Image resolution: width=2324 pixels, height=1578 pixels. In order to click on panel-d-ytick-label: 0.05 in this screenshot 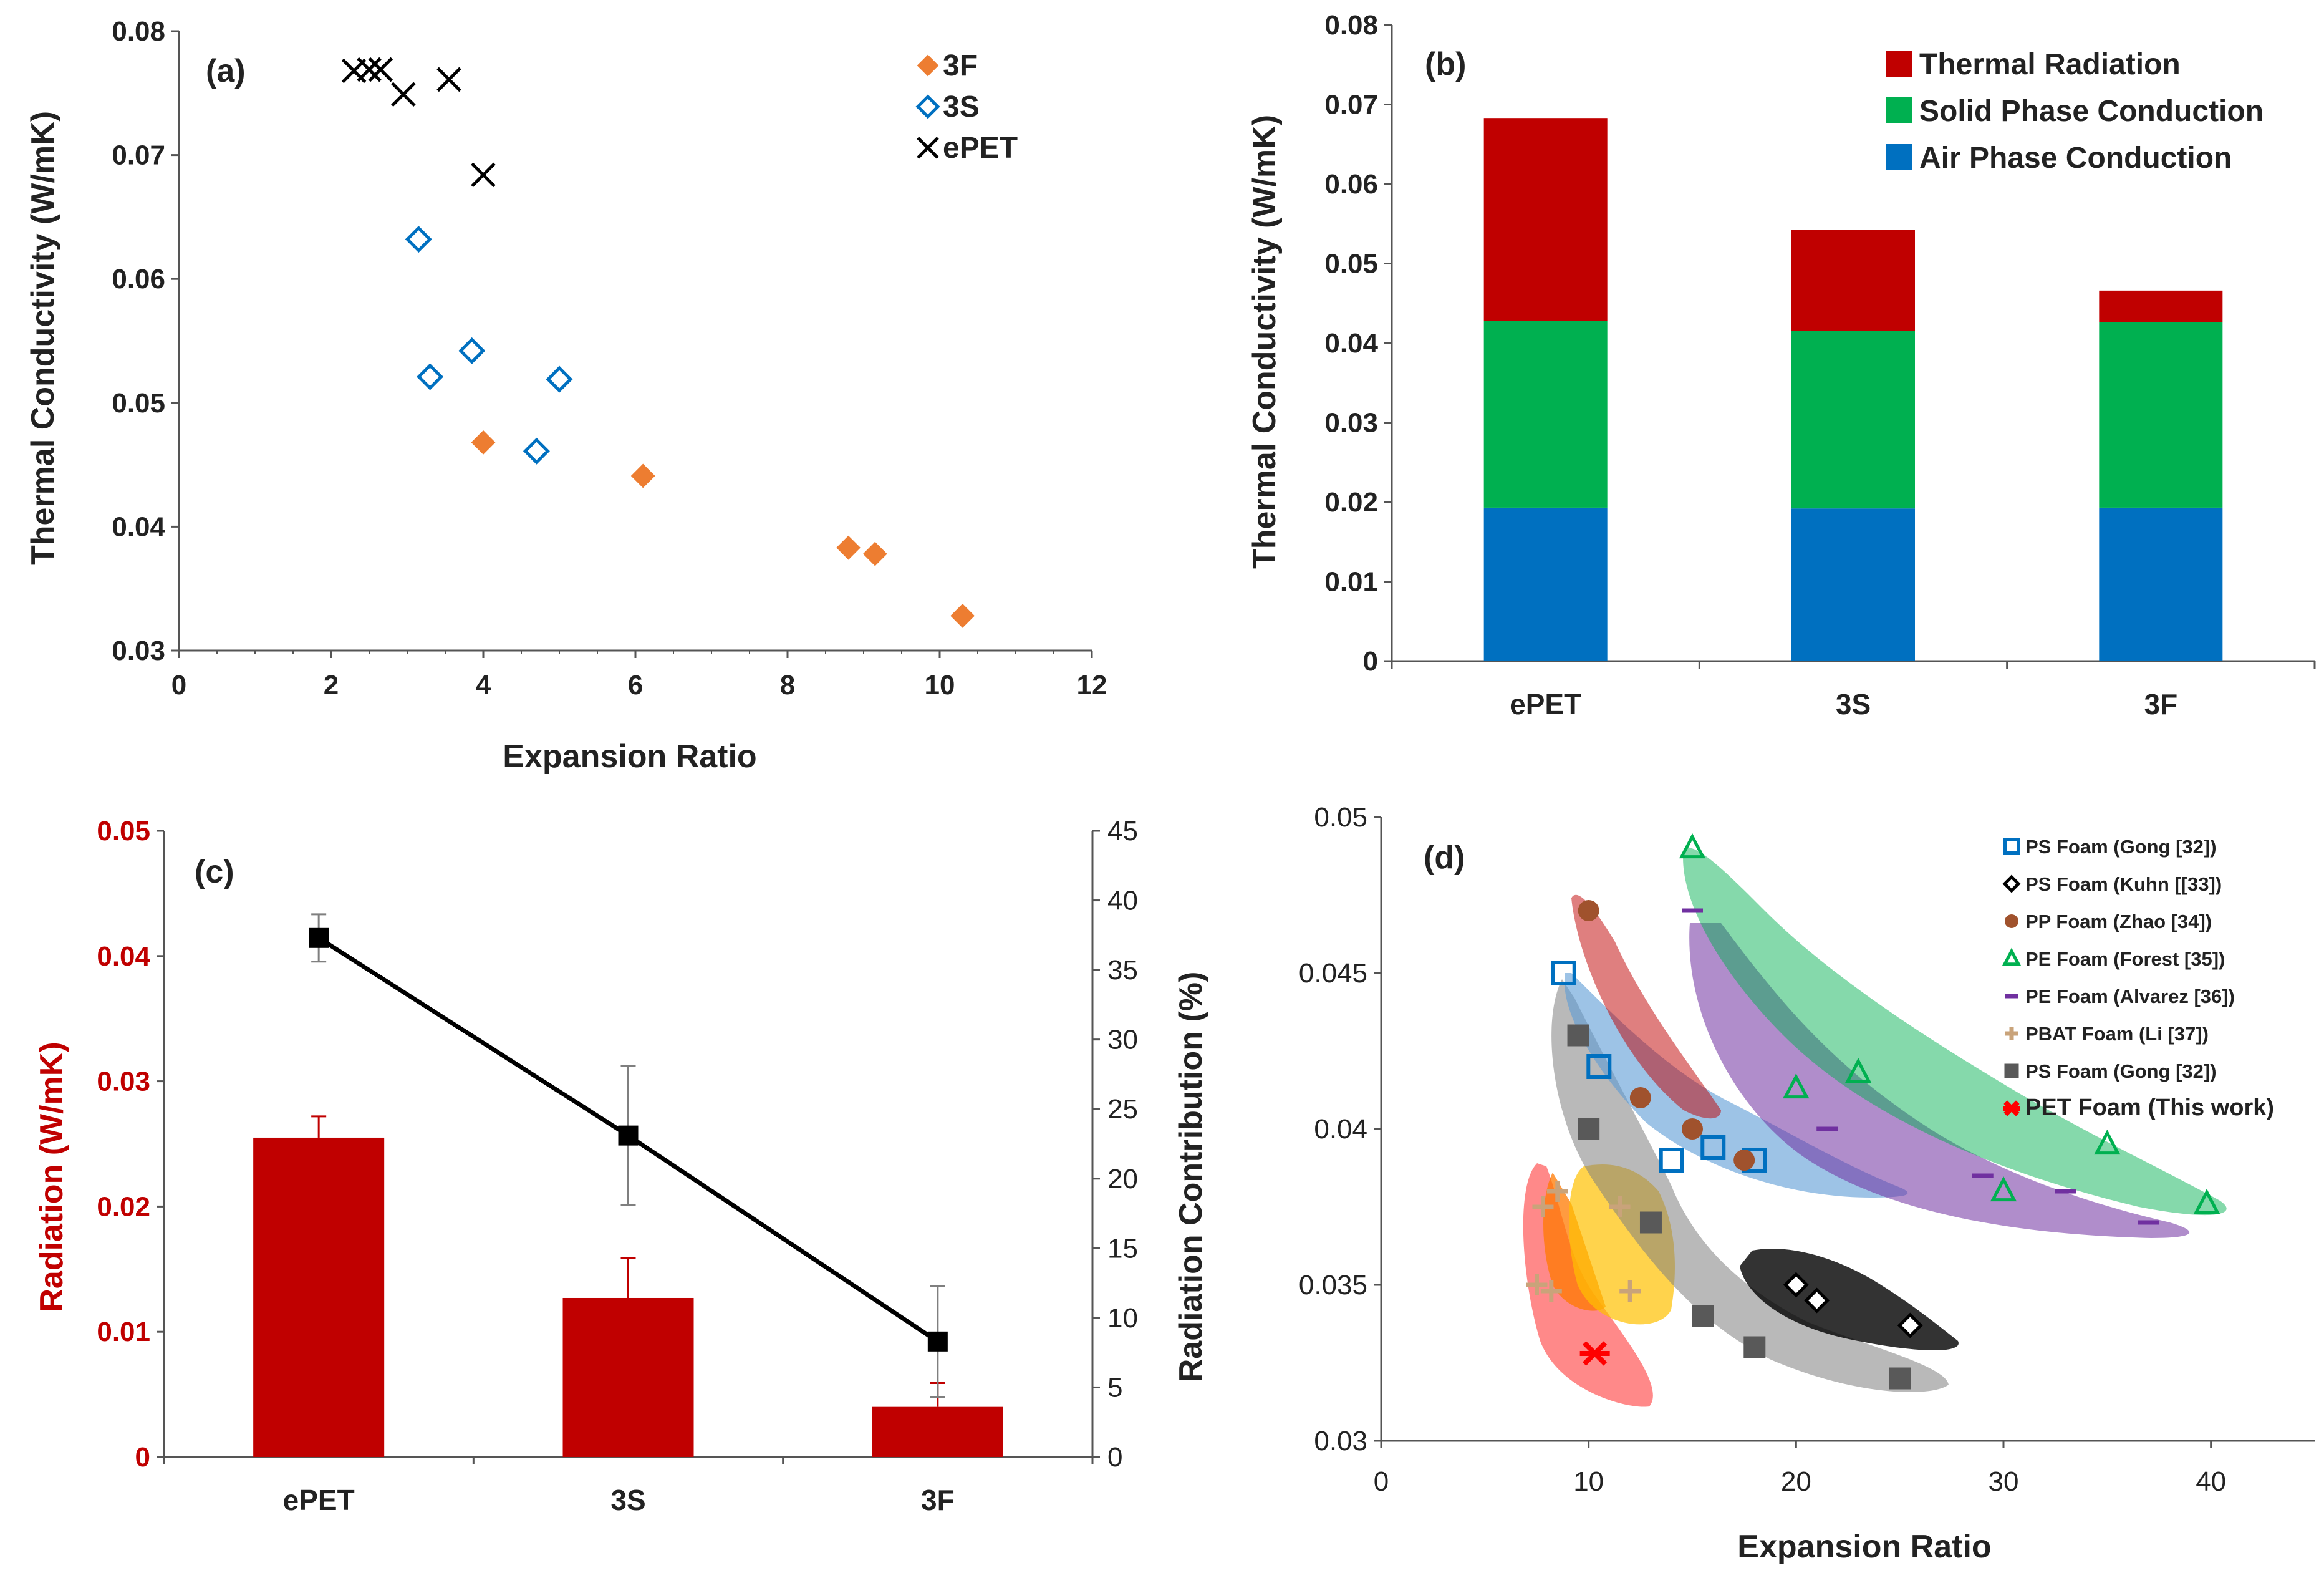, I will do `click(1340, 817)`.